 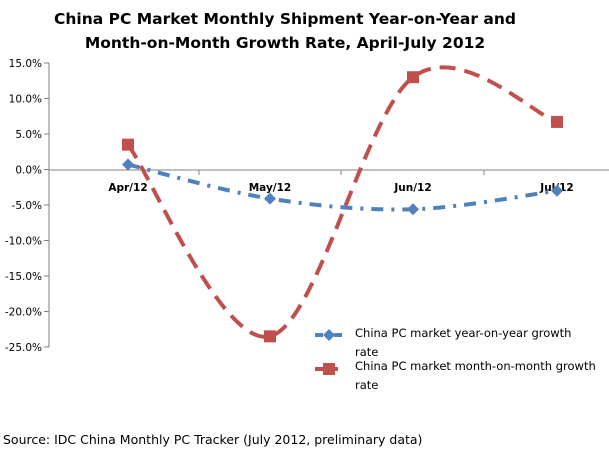 What do you see at coordinates (270, 188) in the screenshot?
I see `x-category-label: May/12` at bounding box center [270, 188].